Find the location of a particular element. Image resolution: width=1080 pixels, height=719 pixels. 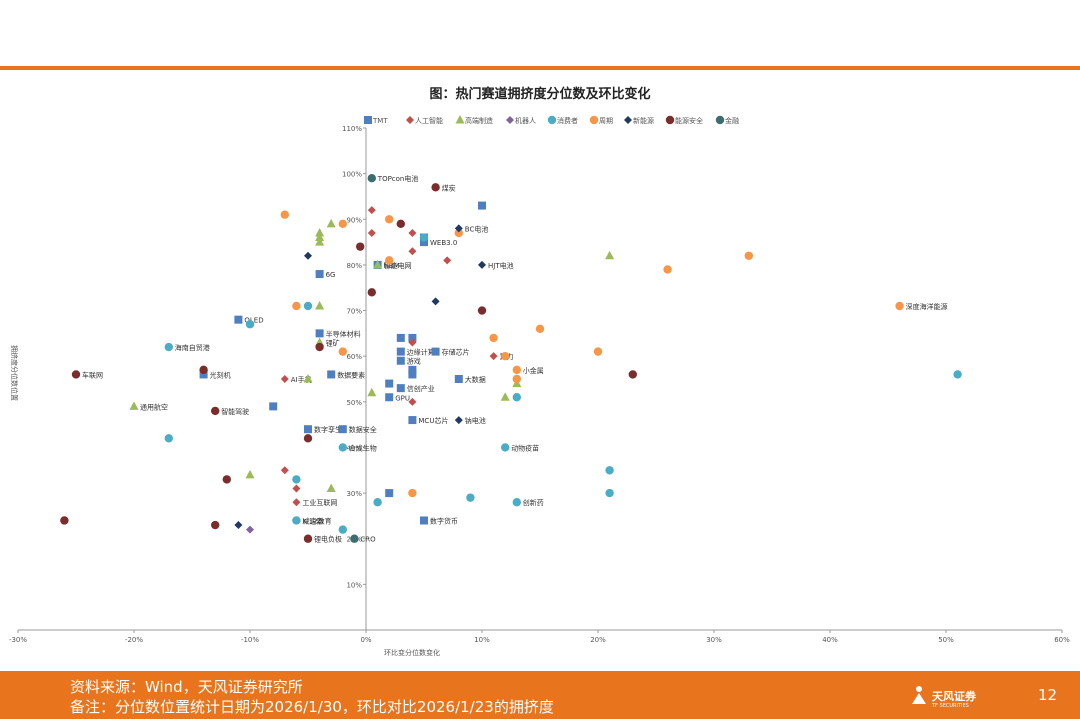

data-label: OLED is located at coordinates (253, 321).